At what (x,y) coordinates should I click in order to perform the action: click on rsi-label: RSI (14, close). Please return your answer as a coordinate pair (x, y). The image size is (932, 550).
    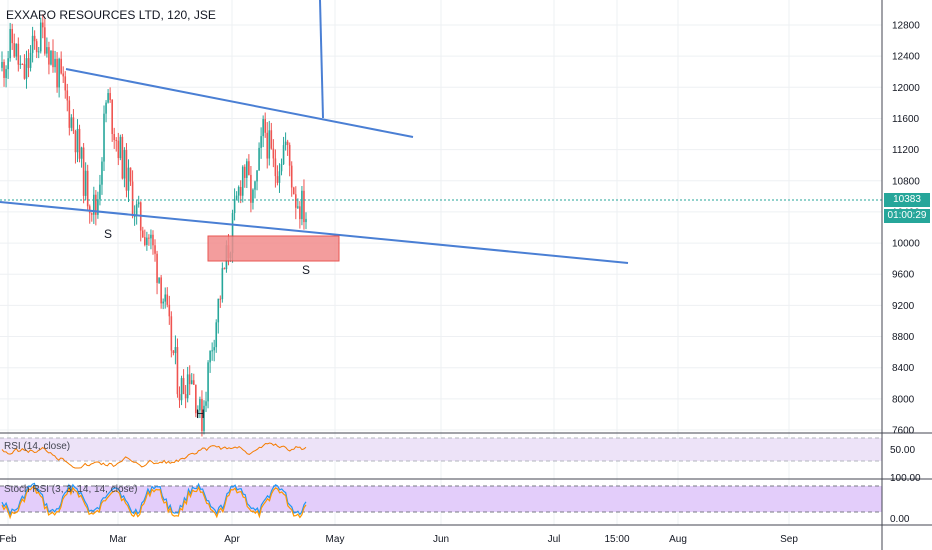
    Looking at the image, I should click on (37, 446).